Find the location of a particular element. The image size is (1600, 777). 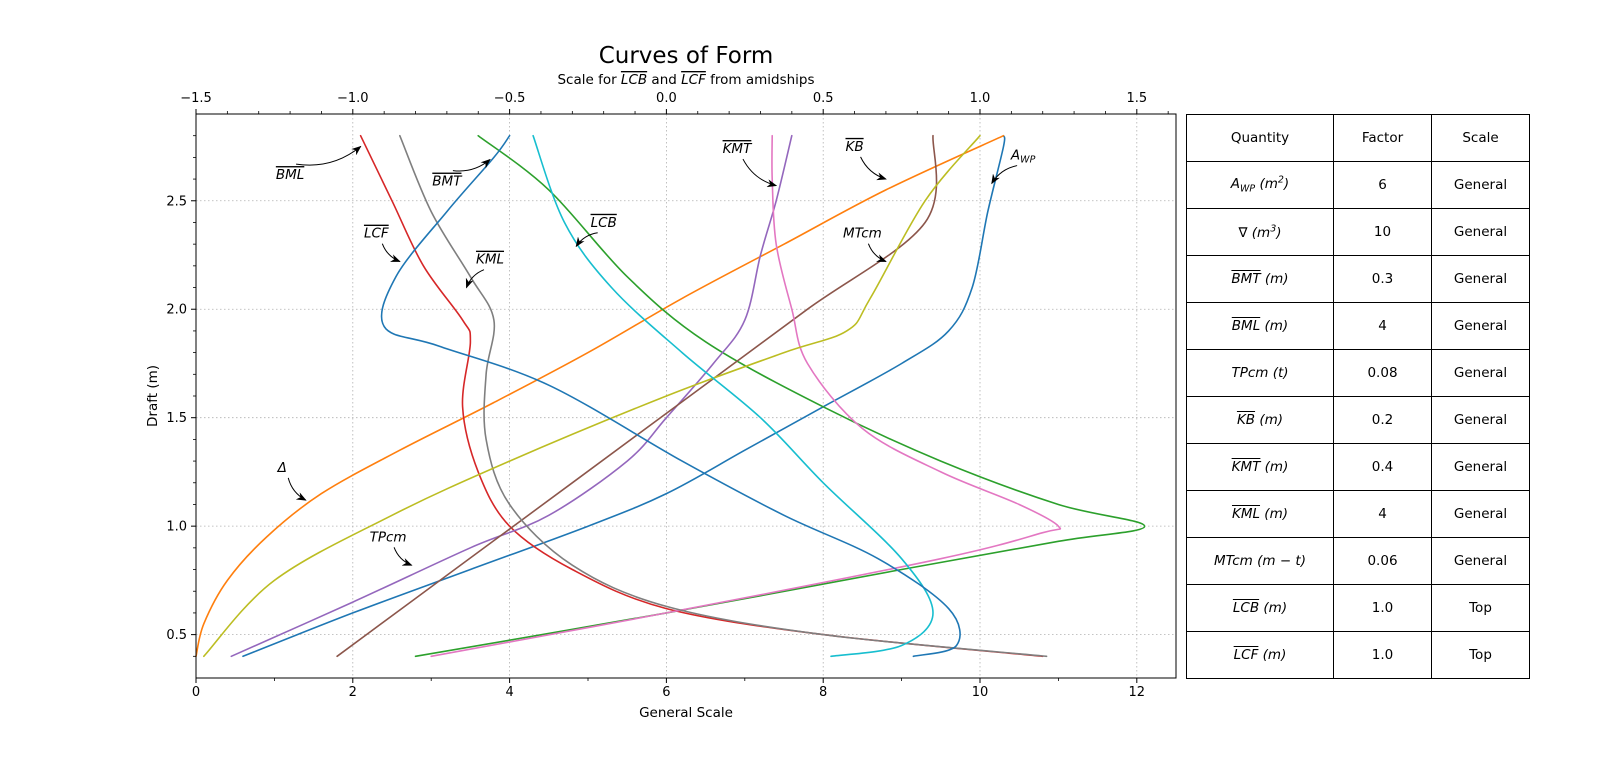

table-row: LCF (m) 1.0 Top is located at coordinates (1358, 655).